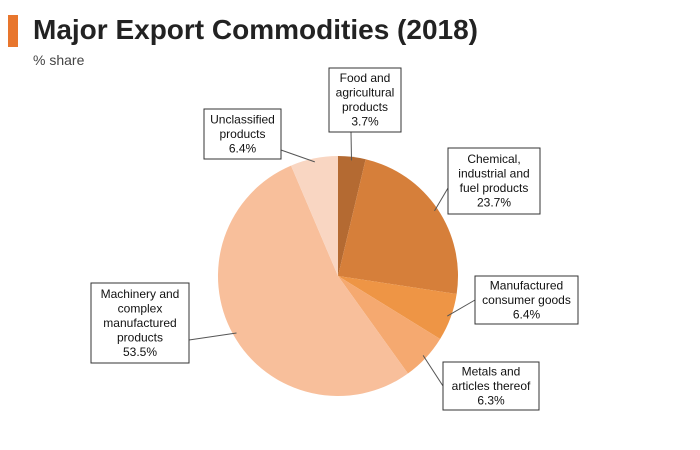 The height and width of the screenshot is (450, 700). Describe the element at coordinates (493, 174) in the screenshot. I see `slice-category-label: industrial and` at that location.